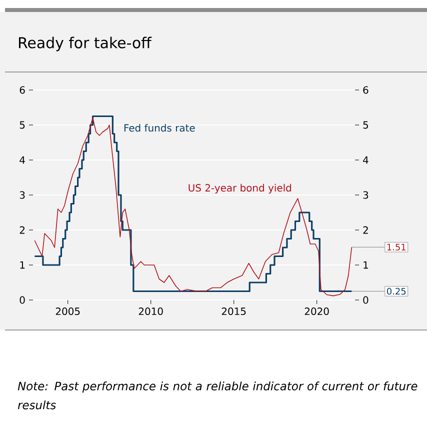 This screenshot has height=437, width=427. I want to click on y2-tick-label: 6, so click(365, 90).